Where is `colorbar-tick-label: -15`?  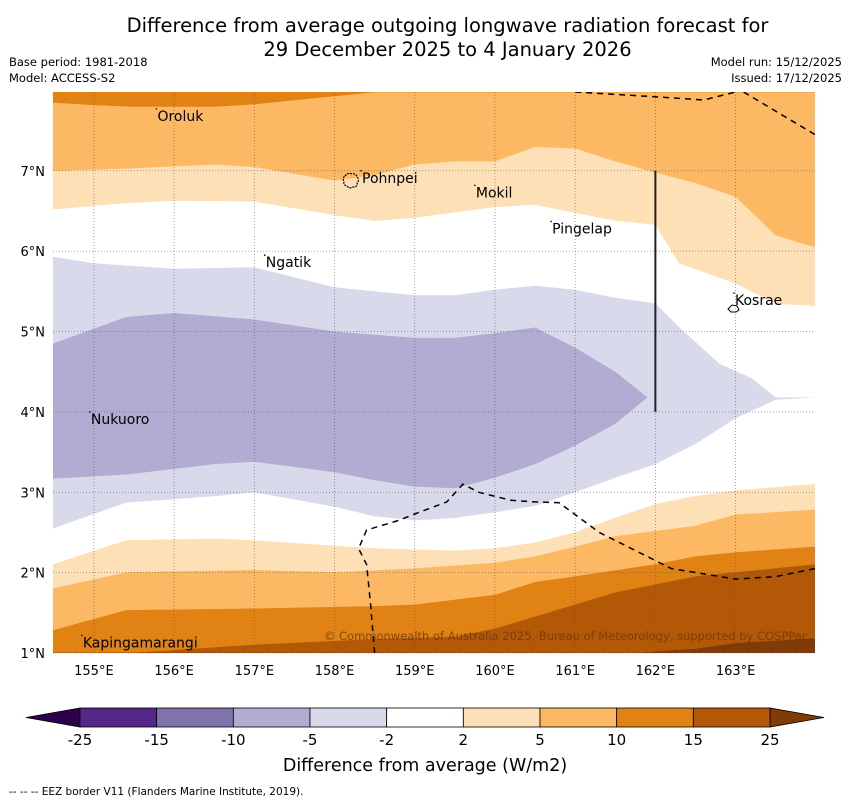 colorbar-tick-label: -15 is located at coordinates (156, 740).